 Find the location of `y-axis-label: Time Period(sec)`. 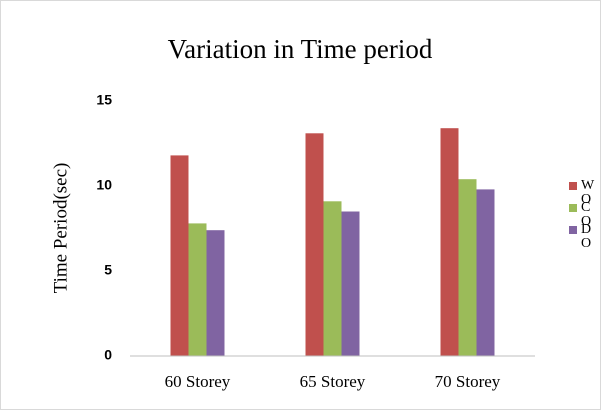

y-axis-label: Time Period(sec) is located at coordinates (60, 228).